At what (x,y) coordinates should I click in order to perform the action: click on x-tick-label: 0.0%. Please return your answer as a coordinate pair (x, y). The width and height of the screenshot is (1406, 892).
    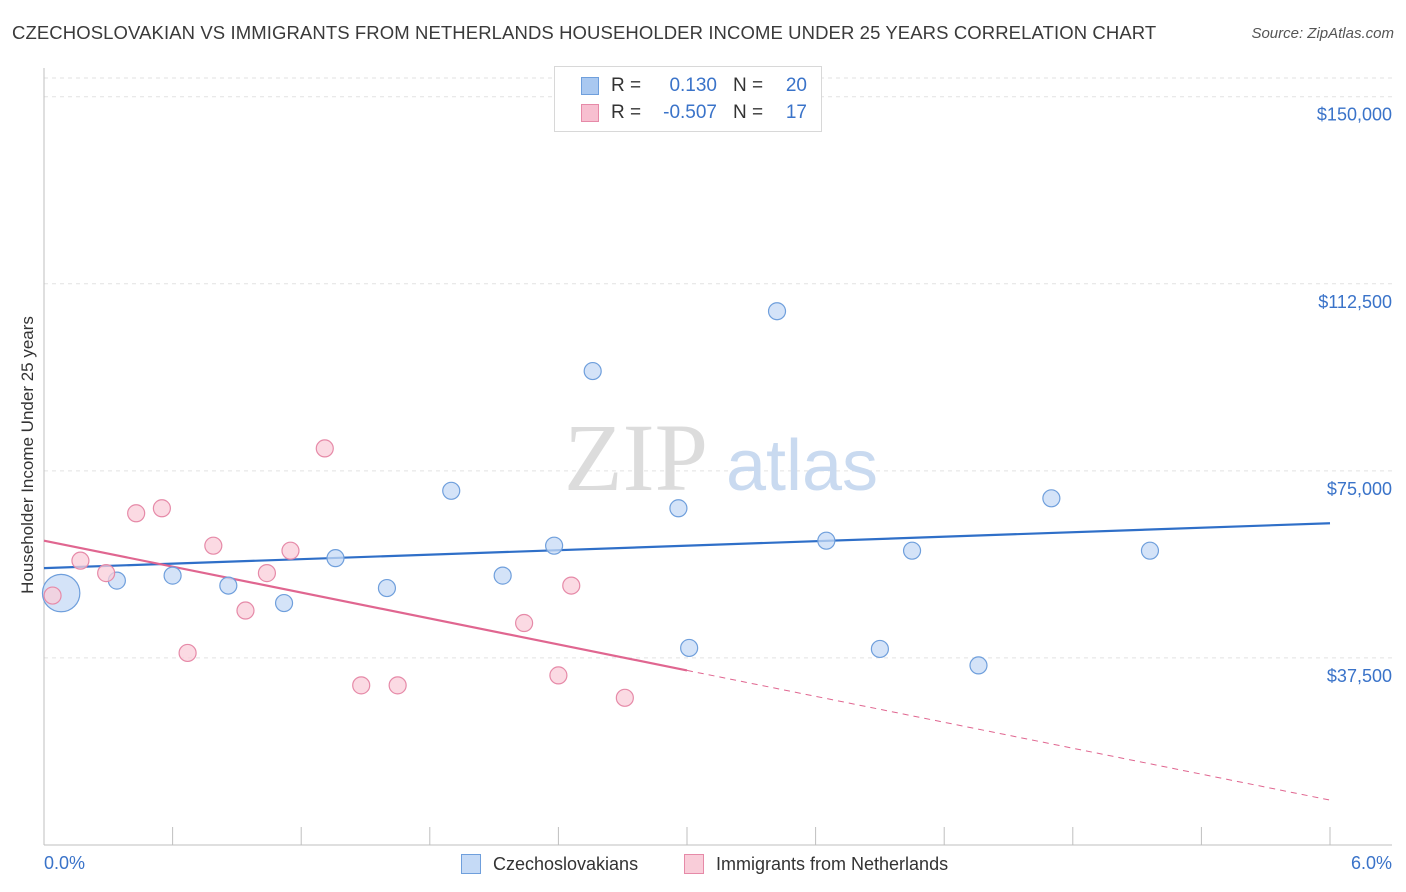
    Looking at the image, I should click on (64, 863).